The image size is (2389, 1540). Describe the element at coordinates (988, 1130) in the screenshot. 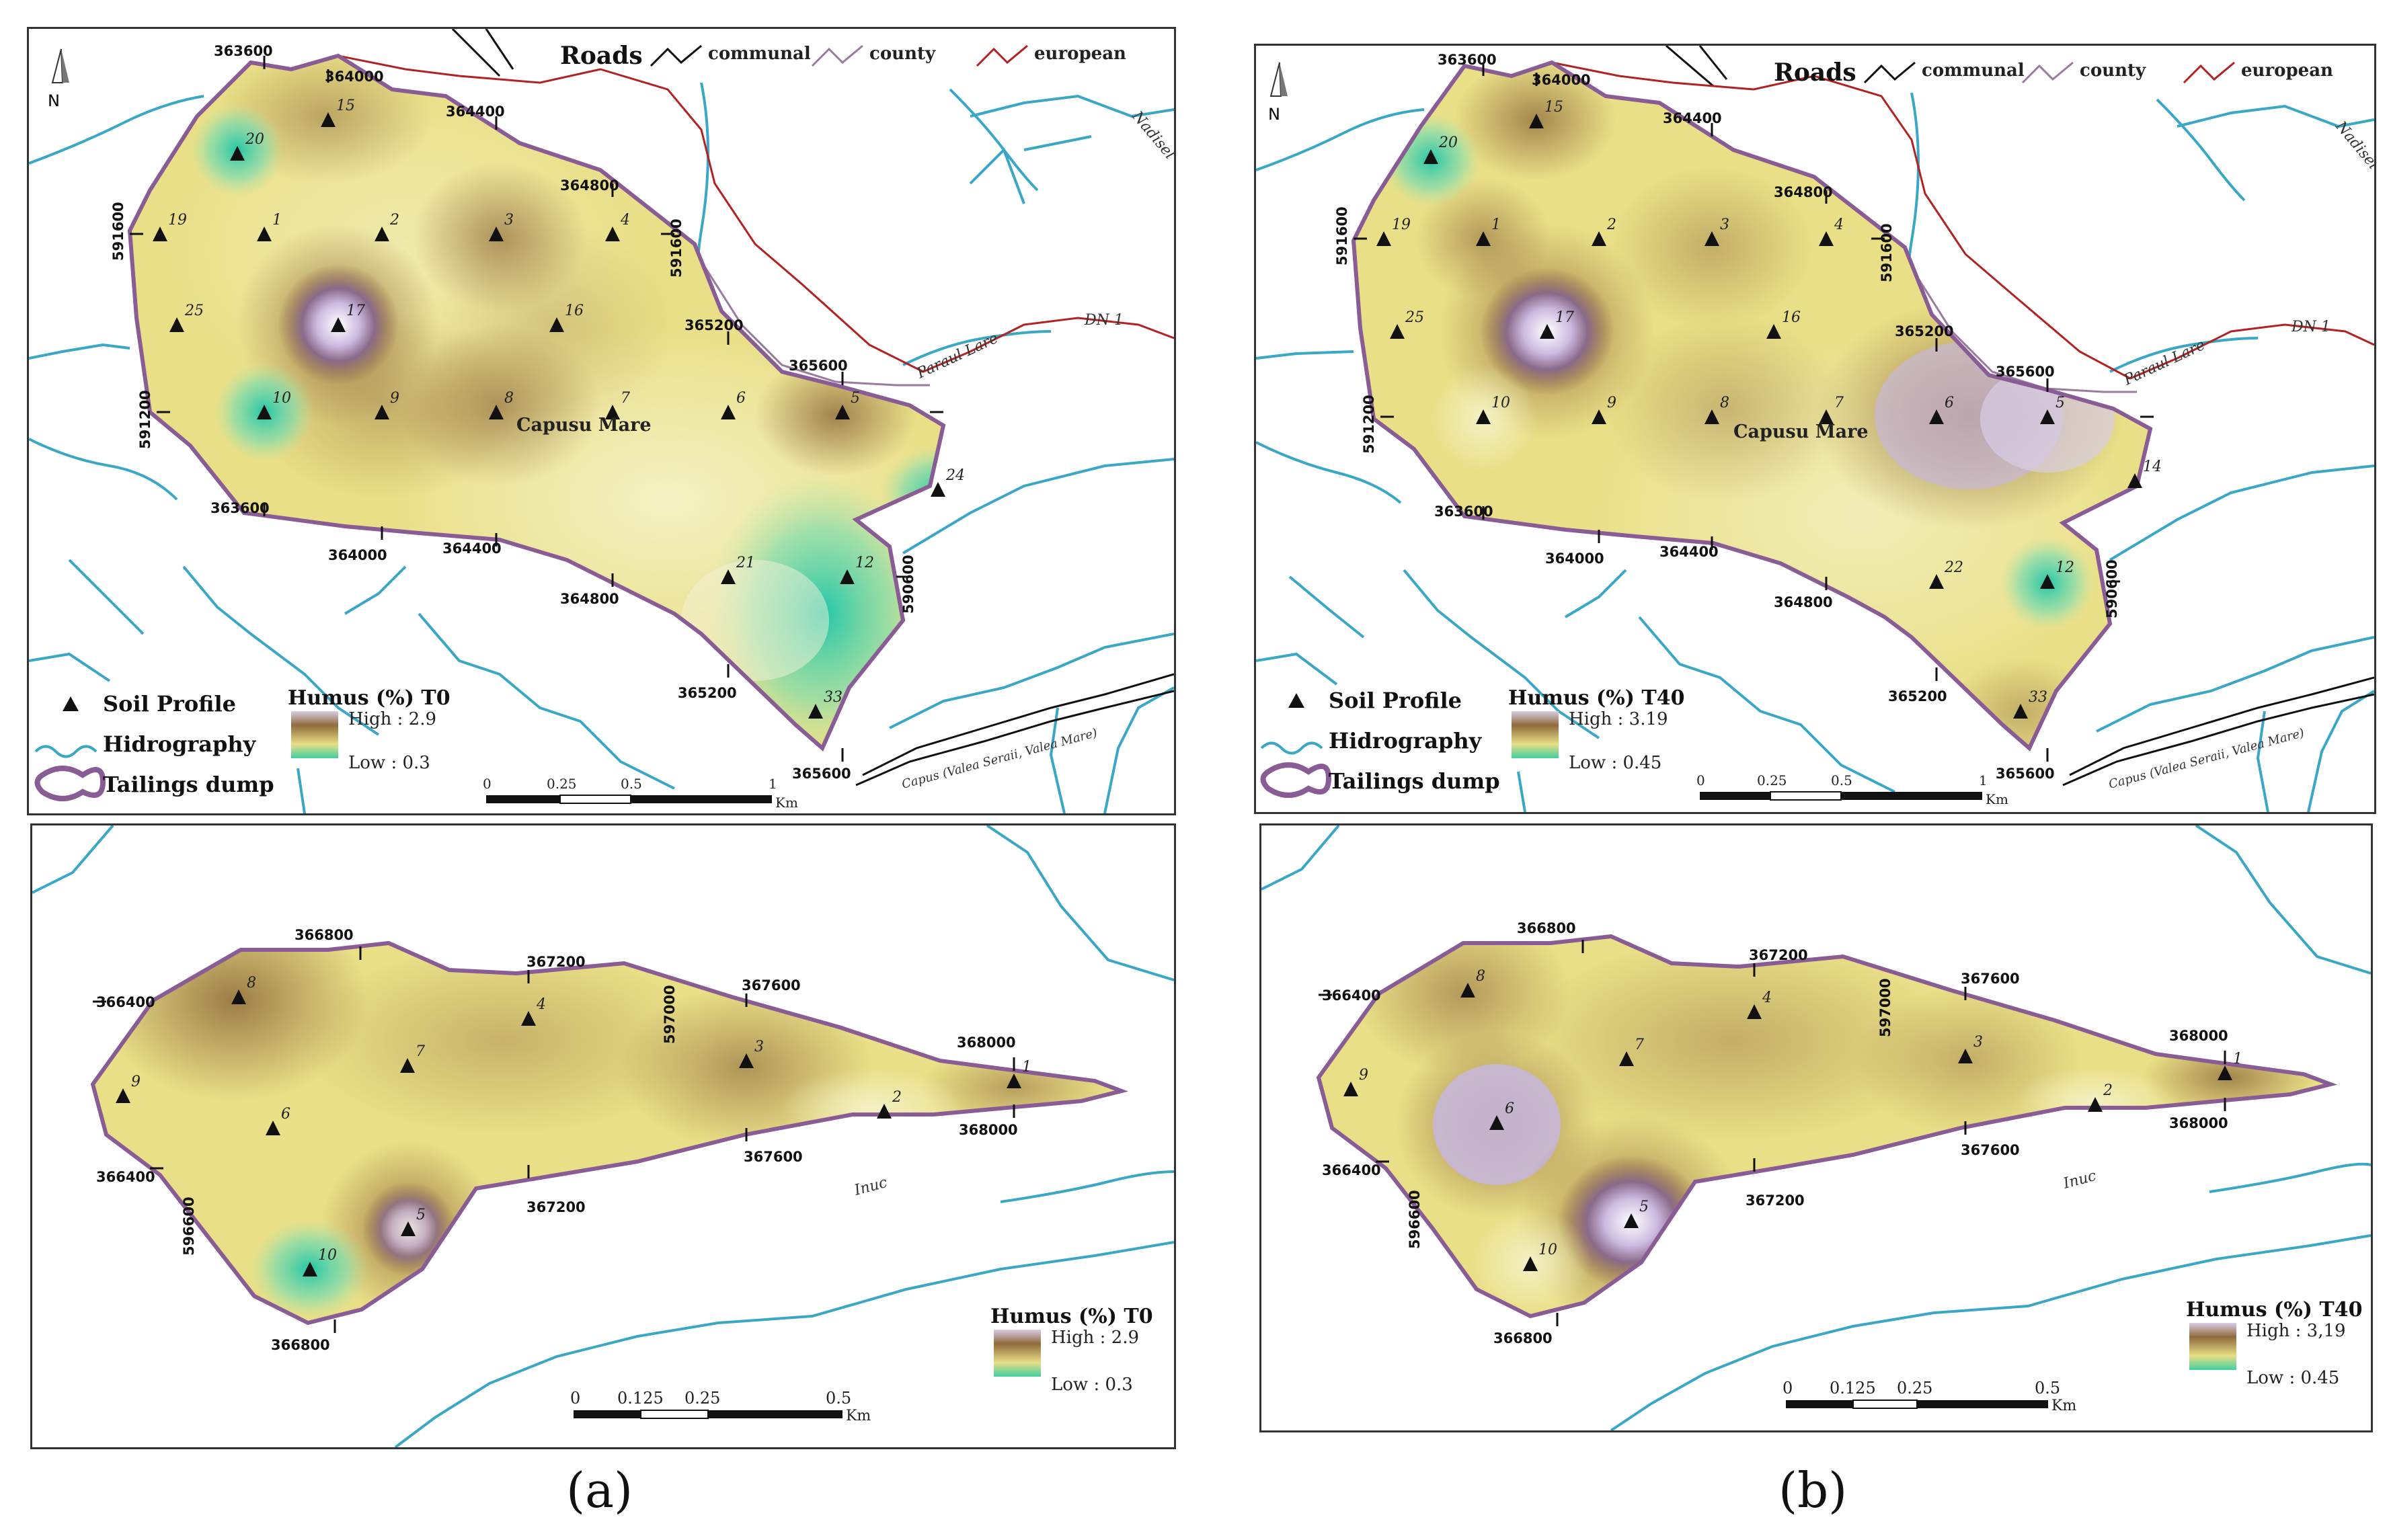

I see `svg-text: 368000` at that location.